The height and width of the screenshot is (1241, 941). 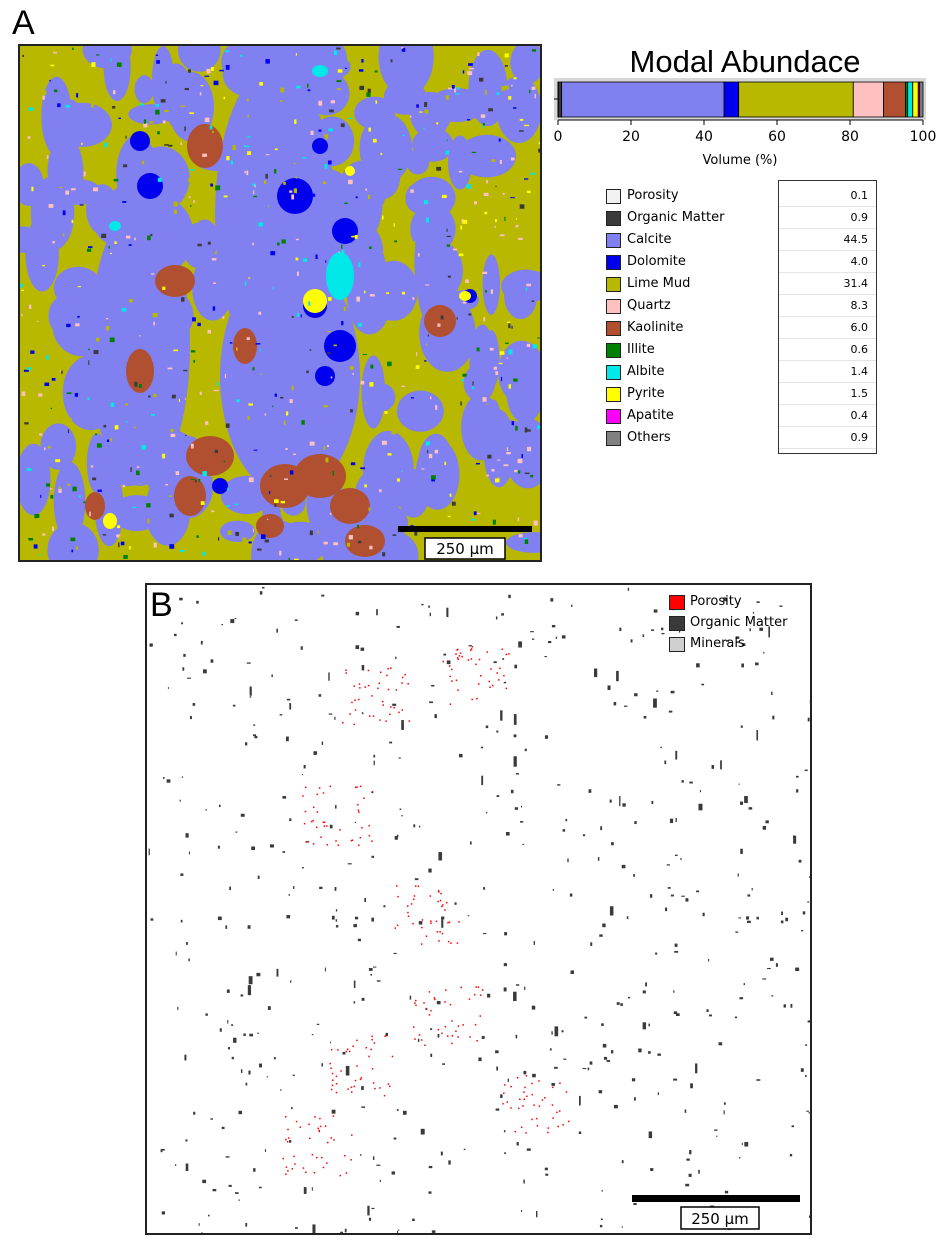 What do you see at coordinates (613, 394) in the screenshot?
I see `legend-swatch-pyrite` at bounding box center [613, 394].